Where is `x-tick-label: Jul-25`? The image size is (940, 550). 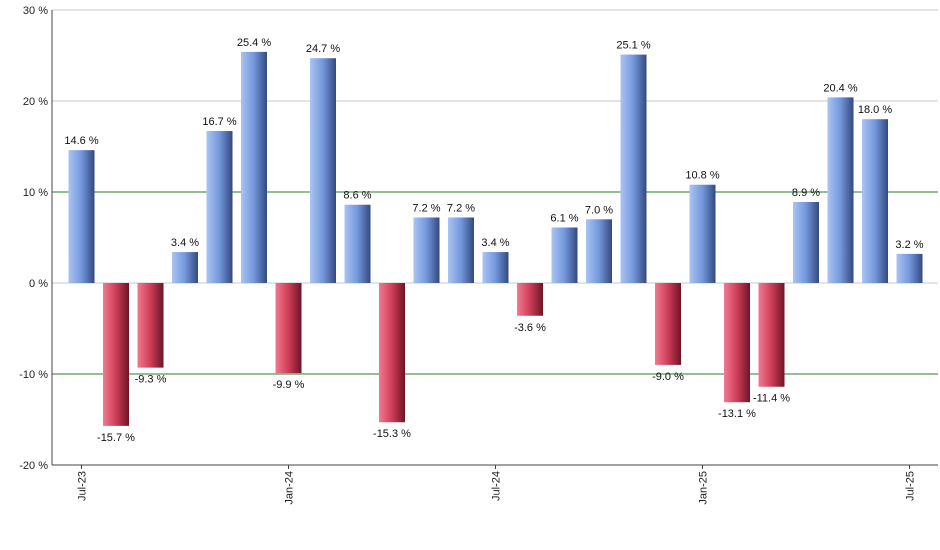 x-tick-label: Jul-25 is located at coordinates (911, 486).